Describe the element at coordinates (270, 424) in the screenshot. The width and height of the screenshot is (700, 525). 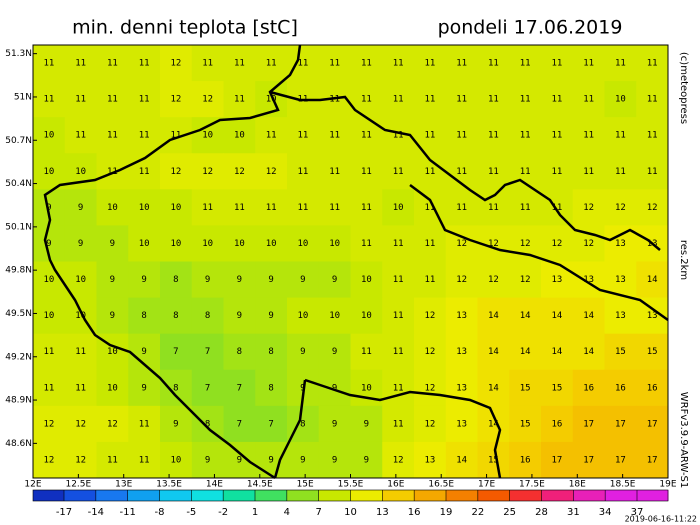
I see `cell-value: 7` at that location.